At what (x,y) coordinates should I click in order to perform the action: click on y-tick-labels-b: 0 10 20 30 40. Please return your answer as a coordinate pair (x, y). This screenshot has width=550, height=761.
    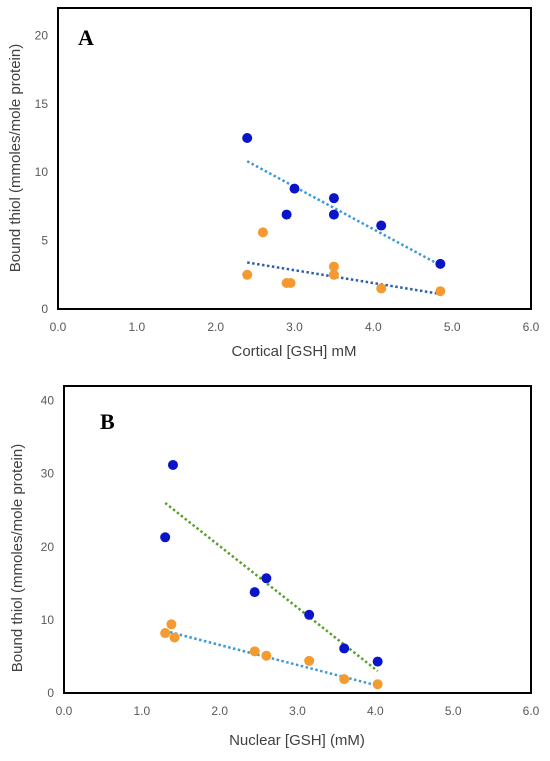
    Looking at the image, I should click on (48, 547).